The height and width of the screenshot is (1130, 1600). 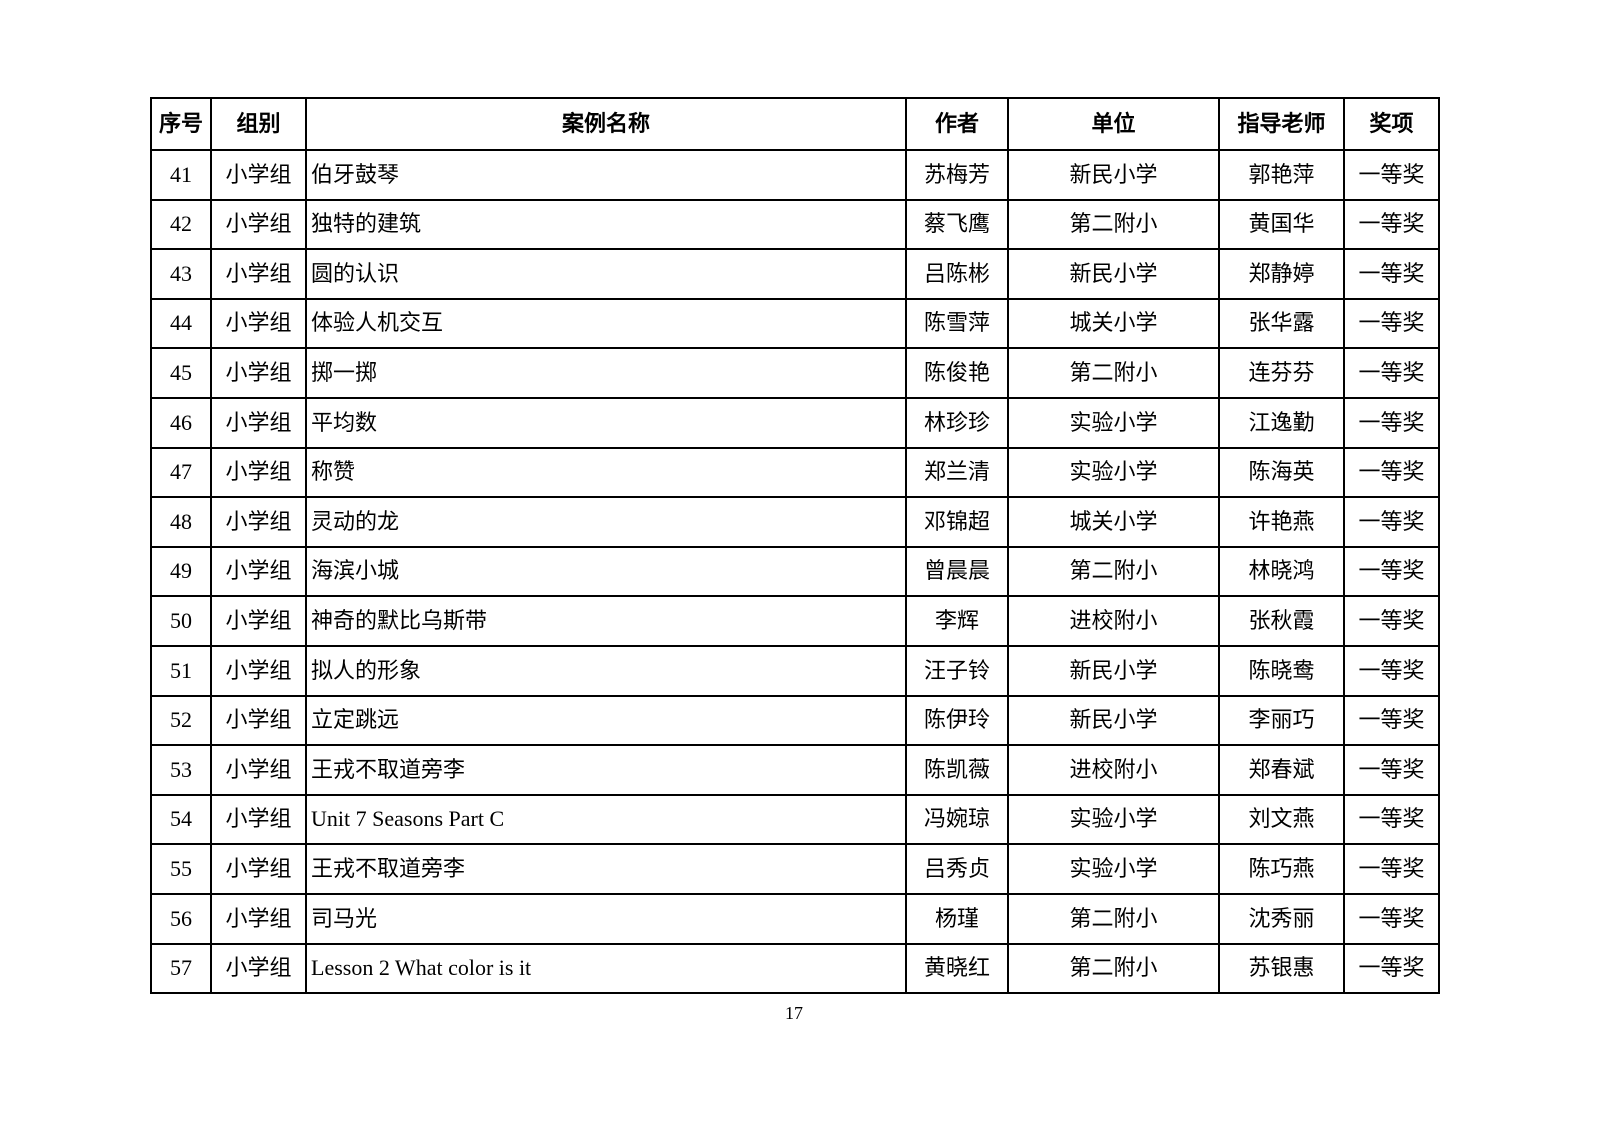 I want to click on table-cell-teacher: 黄国华, so click(x=1281, y=224).